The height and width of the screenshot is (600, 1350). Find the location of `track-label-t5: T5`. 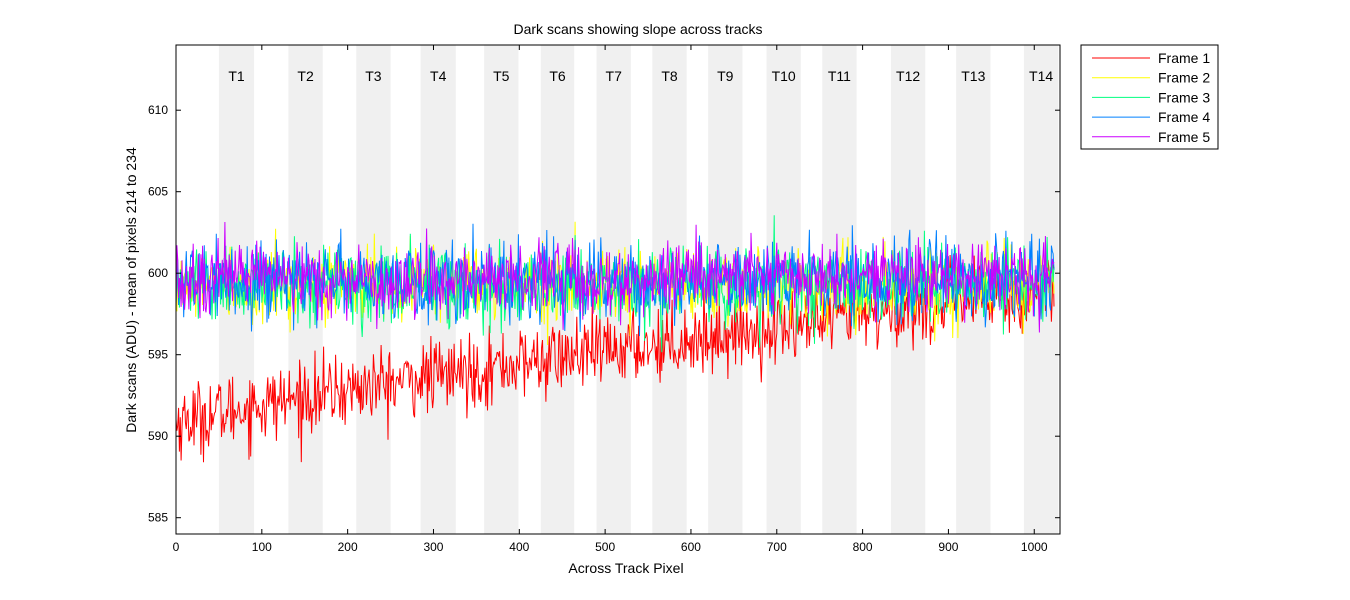

track-label-t5: T5 is located at coordinates (501, 76).